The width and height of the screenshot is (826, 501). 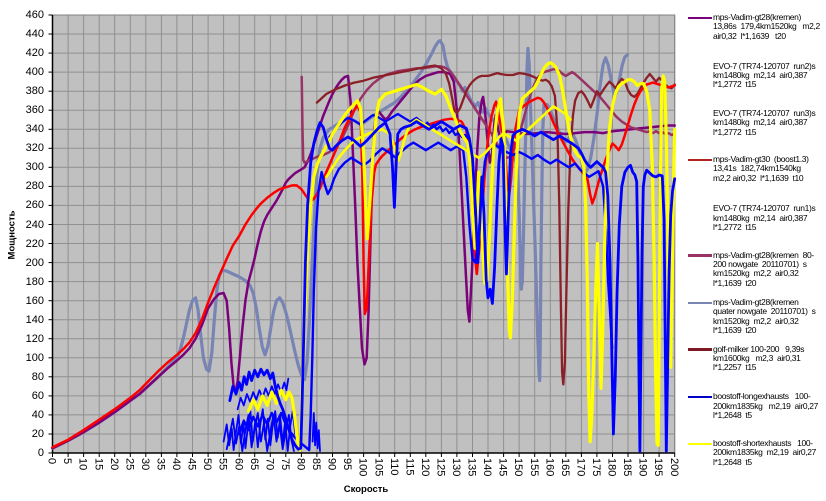 I want to click on svg-text: 170, so click(x=581, y=467).